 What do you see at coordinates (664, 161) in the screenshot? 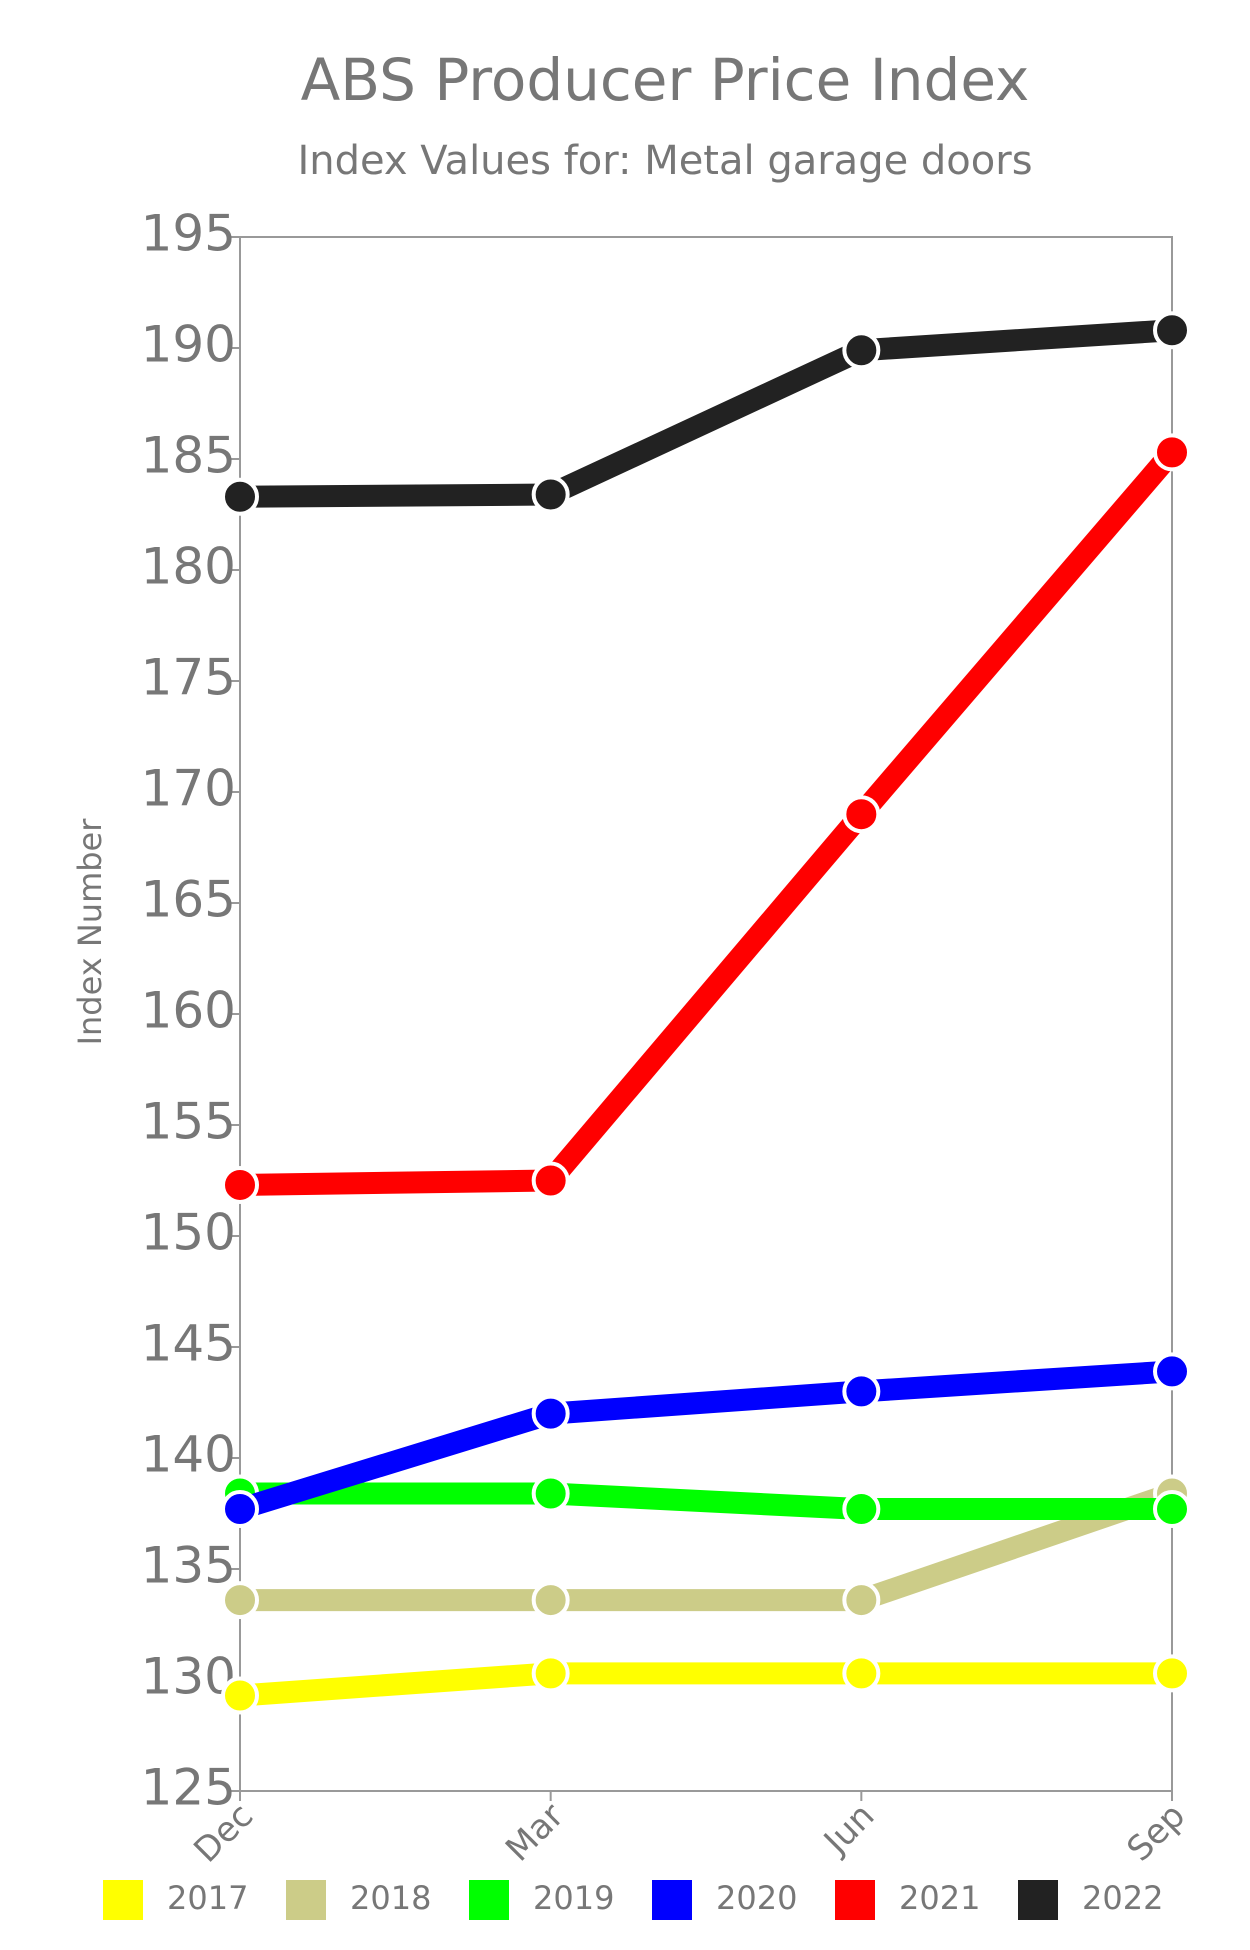
I see `chart-subtitle: Index Values for: Metal garage doors` at bounding box center [664, 161].